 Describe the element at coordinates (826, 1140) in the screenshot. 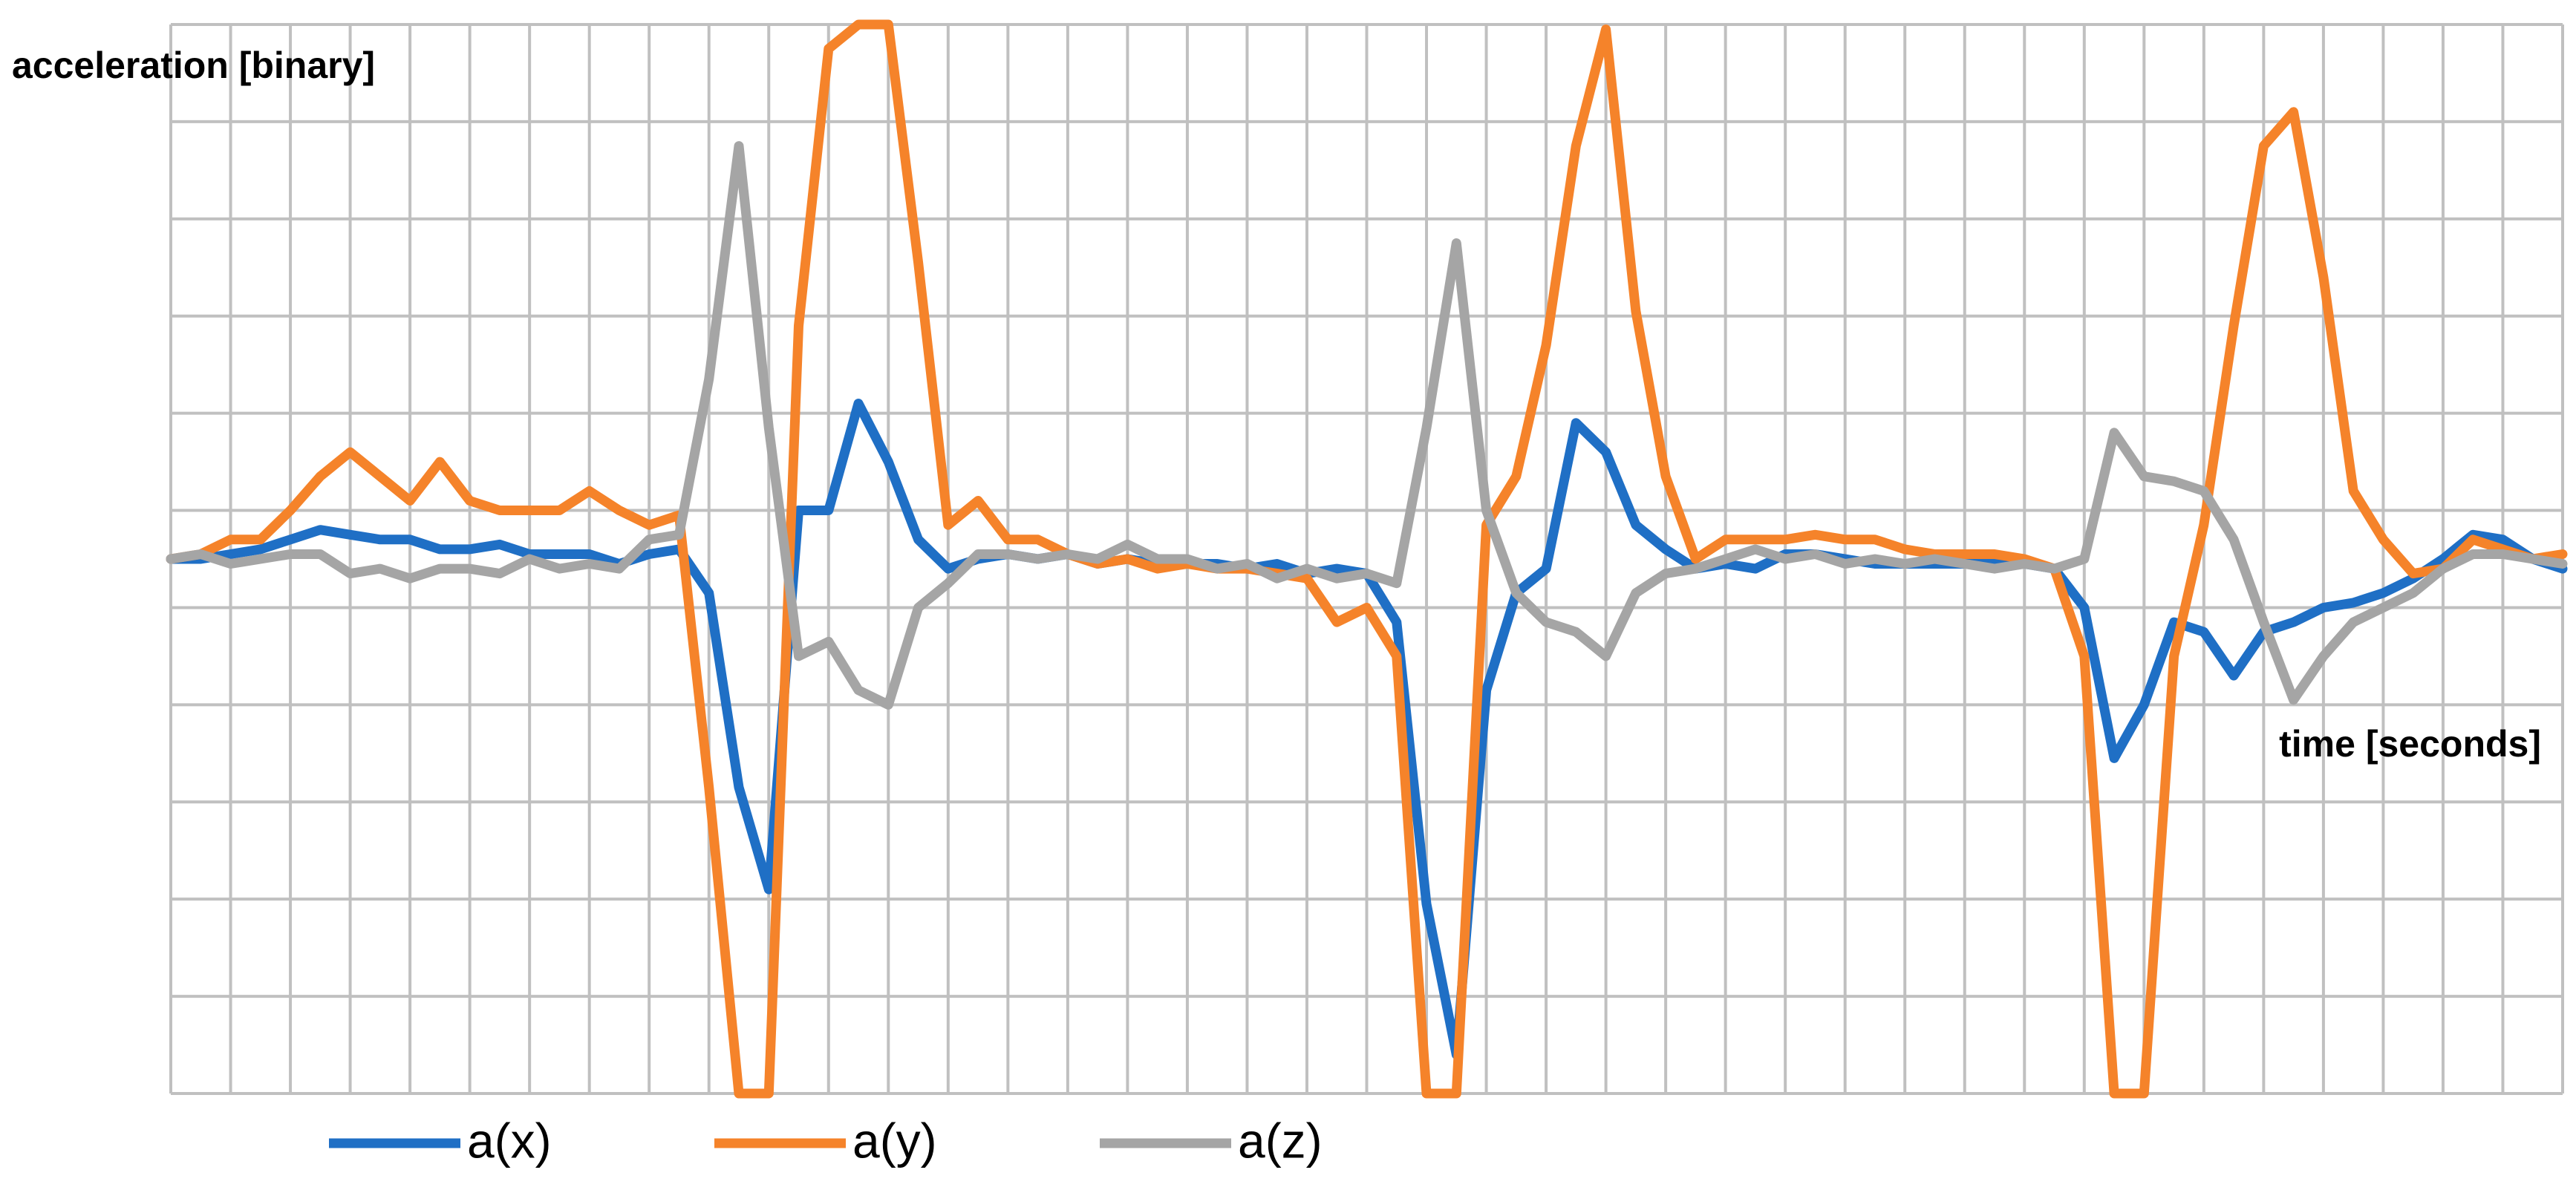

I see `legend: a(x) a(y) a(z)` at that location.